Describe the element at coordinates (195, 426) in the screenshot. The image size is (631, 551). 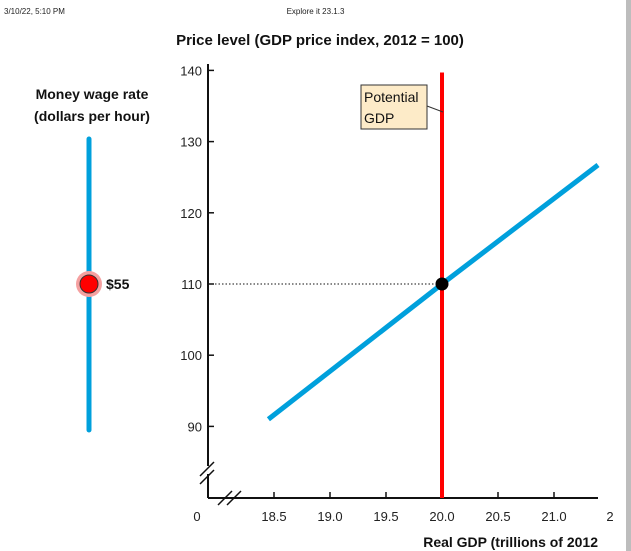
I see `y-tick-label: 90` at that location.